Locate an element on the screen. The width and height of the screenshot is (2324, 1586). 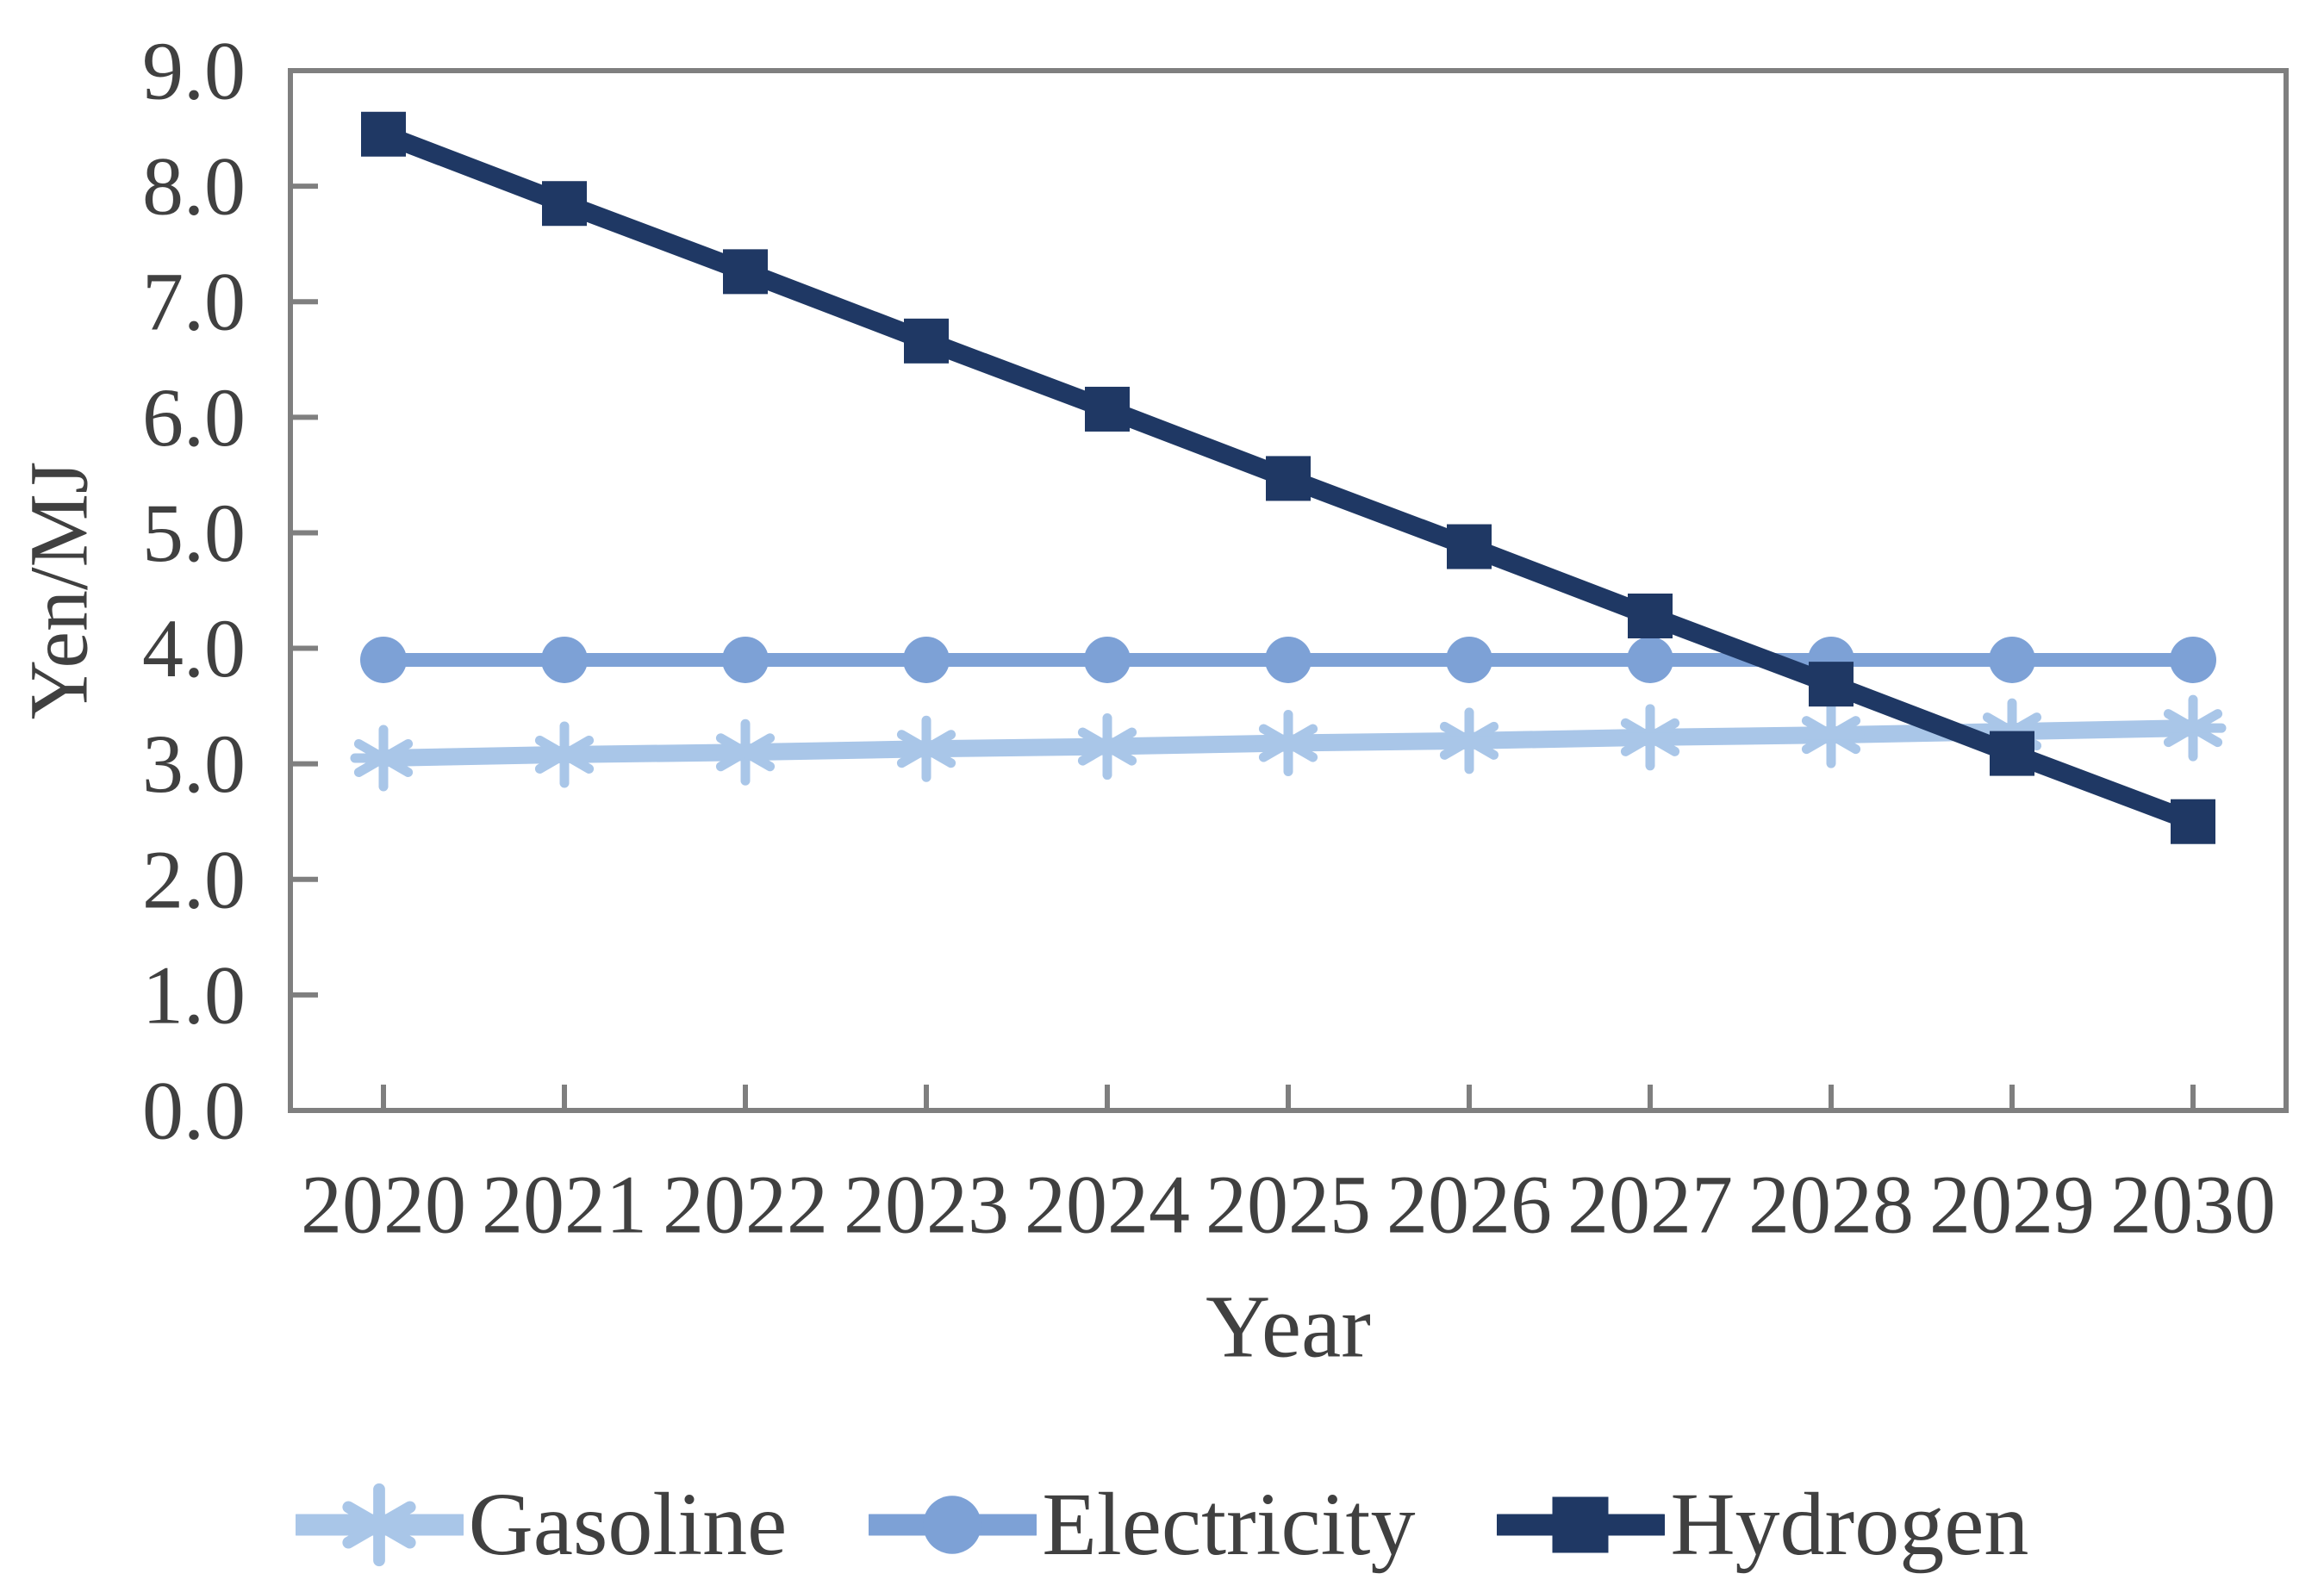
x-tick-label: 2025 is located at coordinates (1288, 1205).